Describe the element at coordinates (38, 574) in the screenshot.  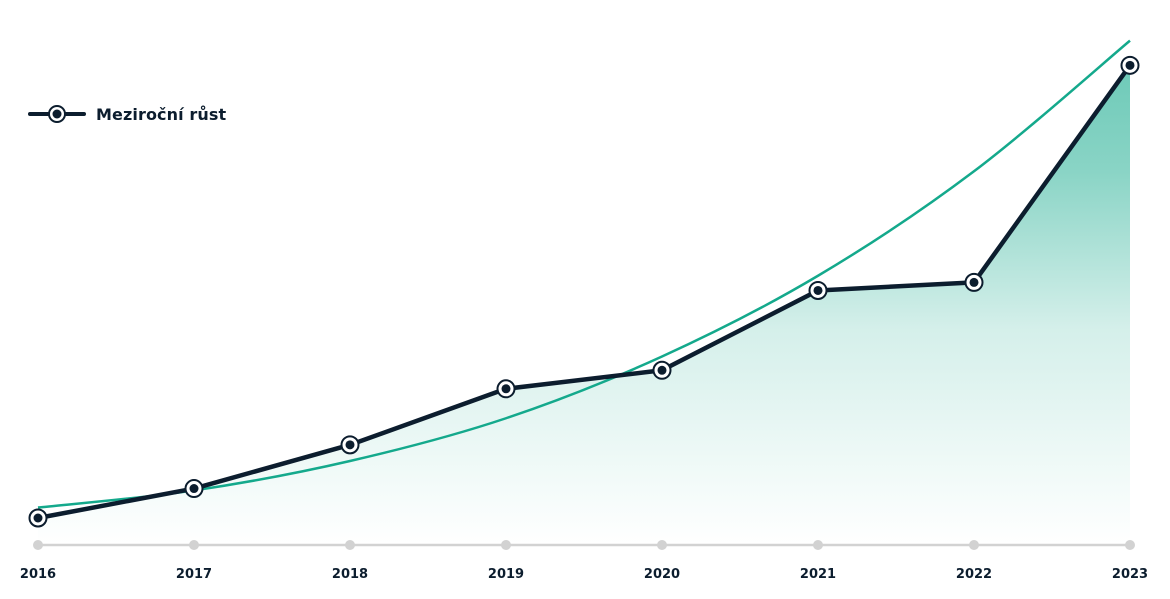
I see `x-tick-label: 2016` at that location.